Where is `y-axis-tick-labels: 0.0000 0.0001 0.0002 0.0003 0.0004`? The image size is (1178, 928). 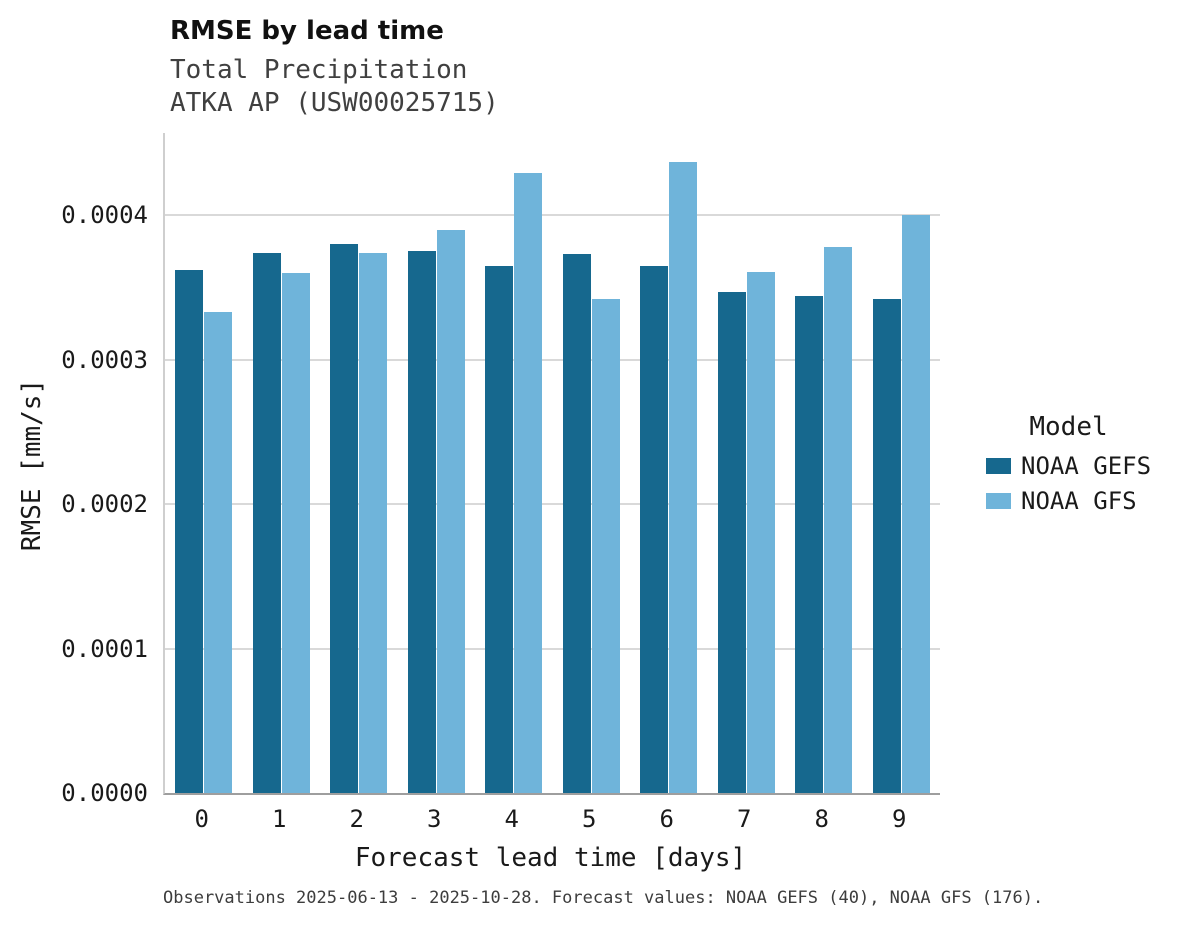 y-axis-tick-labels: 0.0000 0.0001 0.0002 0.0003 0.0004 is located at coordinates (74, 464).